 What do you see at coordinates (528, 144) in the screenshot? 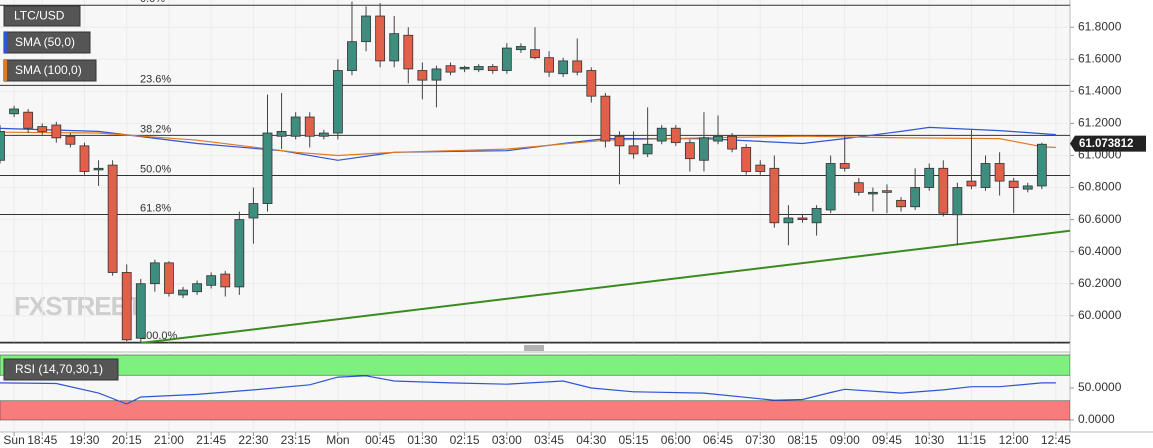
I see `sma-line` at bounding box center [528, 144].